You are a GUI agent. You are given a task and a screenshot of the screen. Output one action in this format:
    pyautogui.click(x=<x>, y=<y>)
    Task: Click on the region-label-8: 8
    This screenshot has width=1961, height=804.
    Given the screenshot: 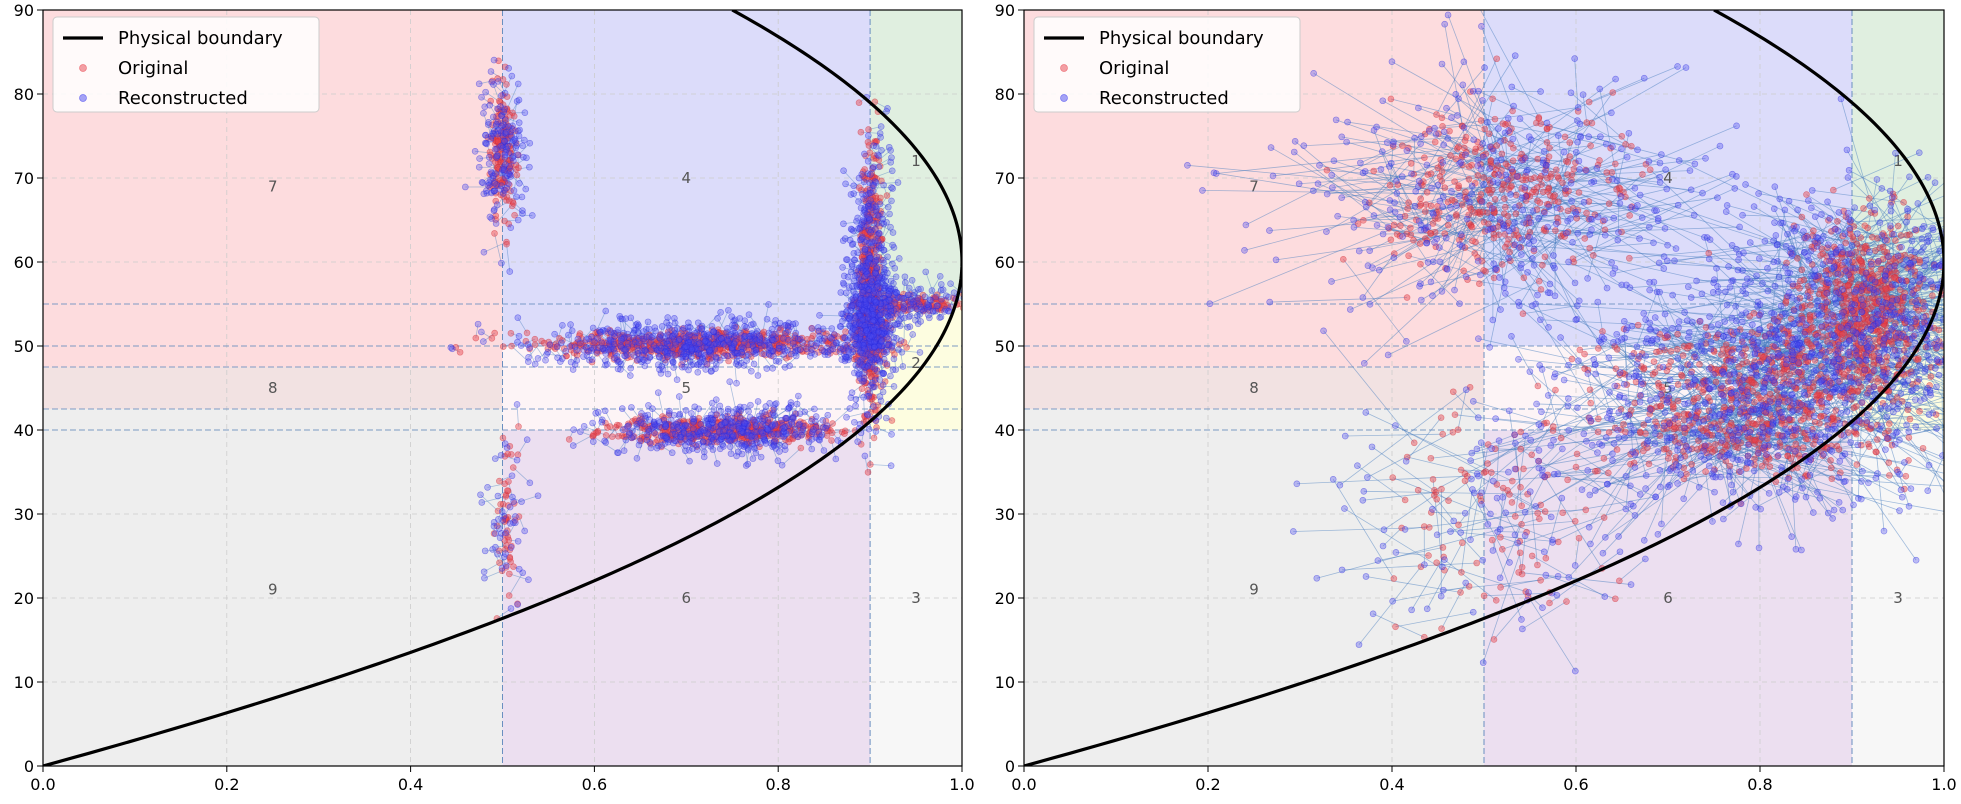 What is the action you would take?
    pyautogui.click(x=273, y=388)
    